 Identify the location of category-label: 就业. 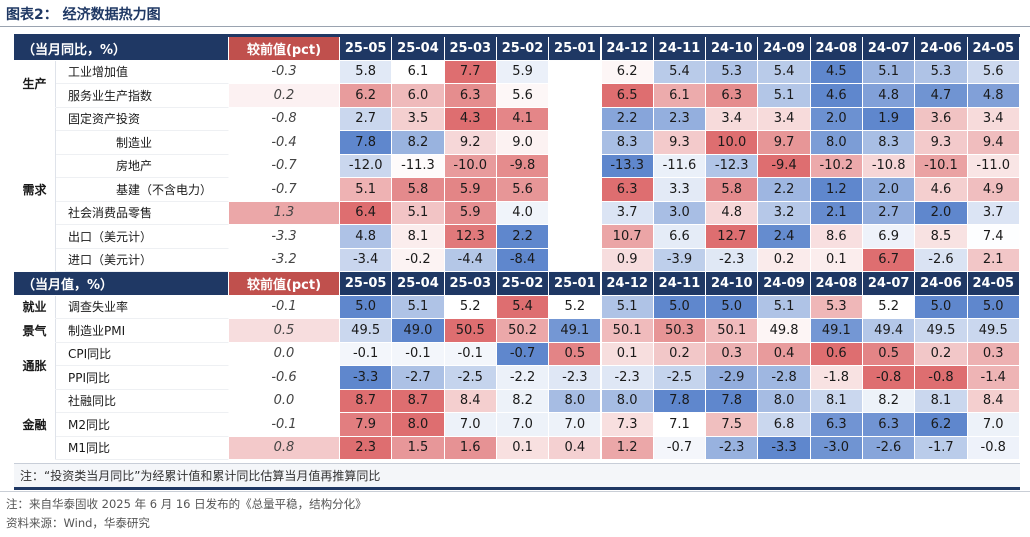
(35, 307).